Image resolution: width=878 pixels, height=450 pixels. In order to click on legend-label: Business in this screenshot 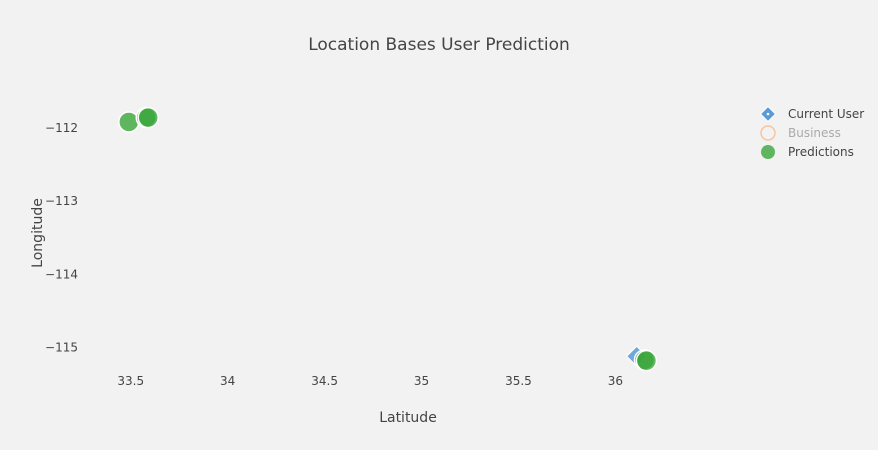, I will do `click(814, 133)`.